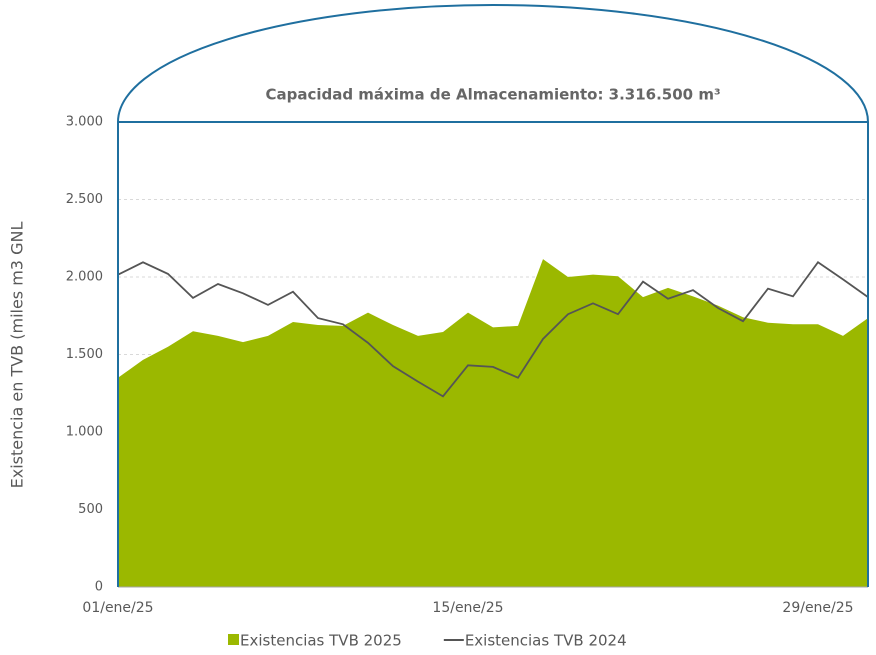 The image size is (876, 655). Describe the element at coordinates (84, 432) in the screenshot. I see `y-tick-label: 1.000` at that location.